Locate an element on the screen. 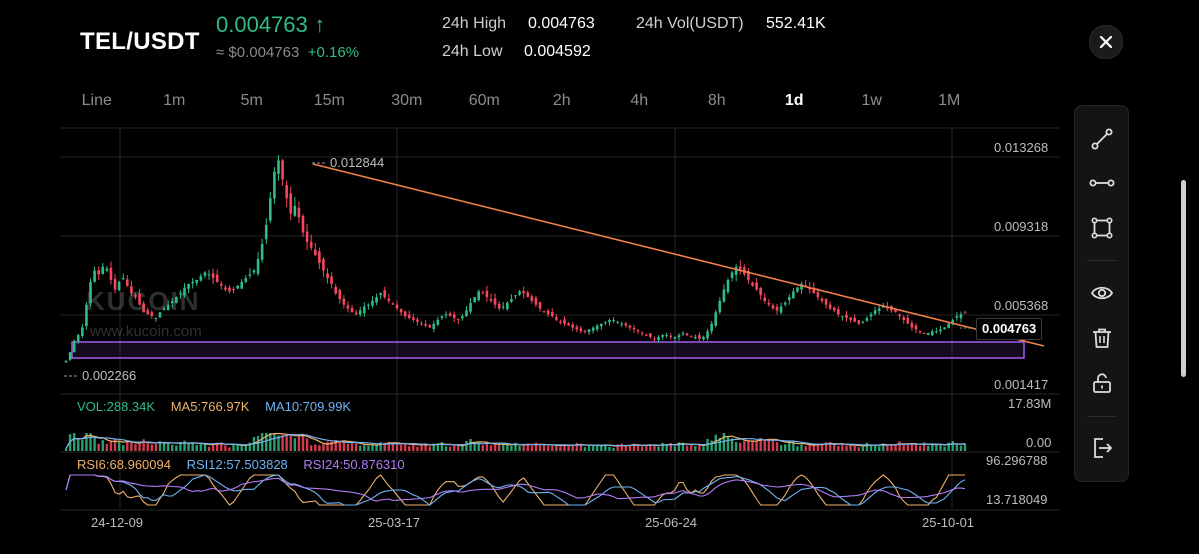  trash-icon is located at coordinates (1101, 338).